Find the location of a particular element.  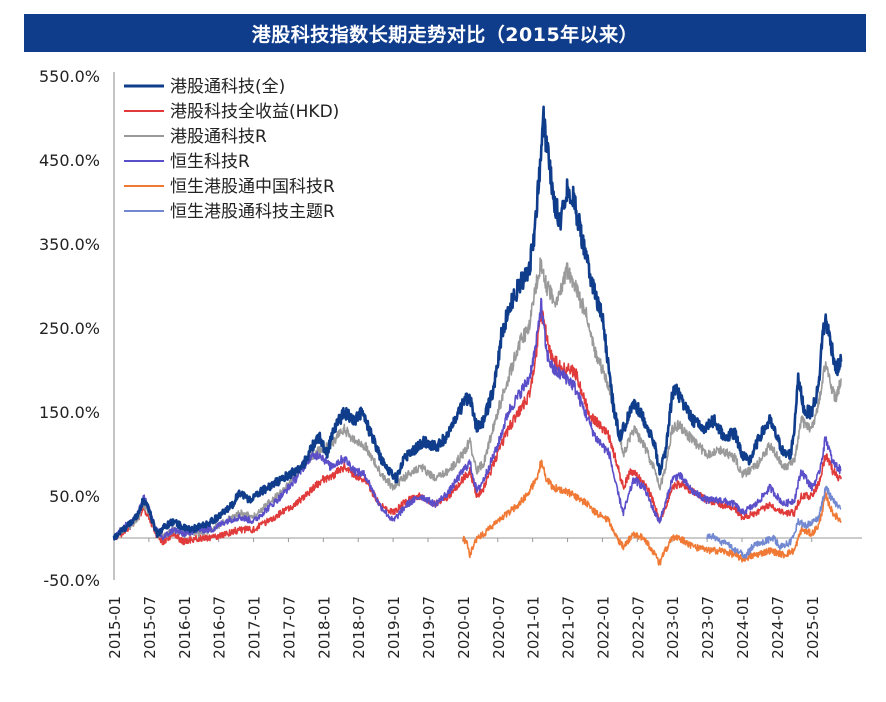

x-tick-label: 2023-07 is located at coordinates (708, 627).